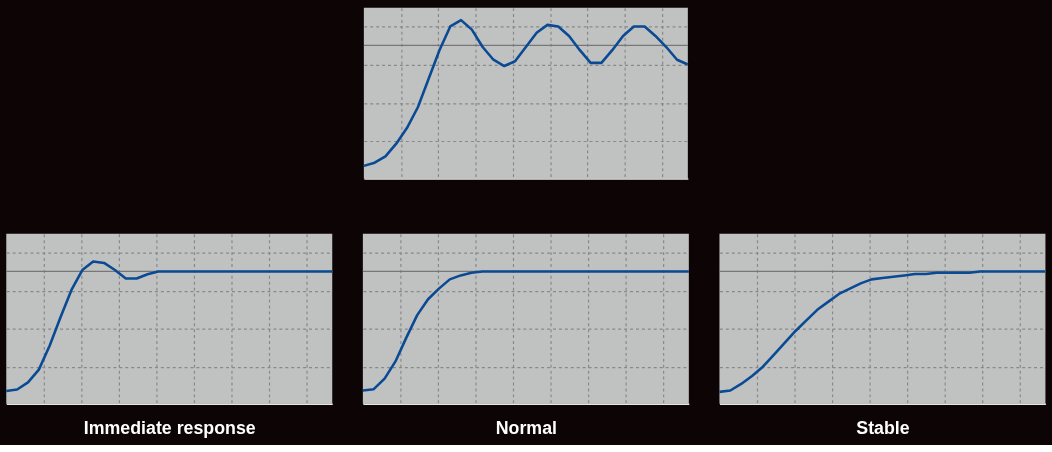  I want to click on x-axis-title: Stable, so click(883, 427).